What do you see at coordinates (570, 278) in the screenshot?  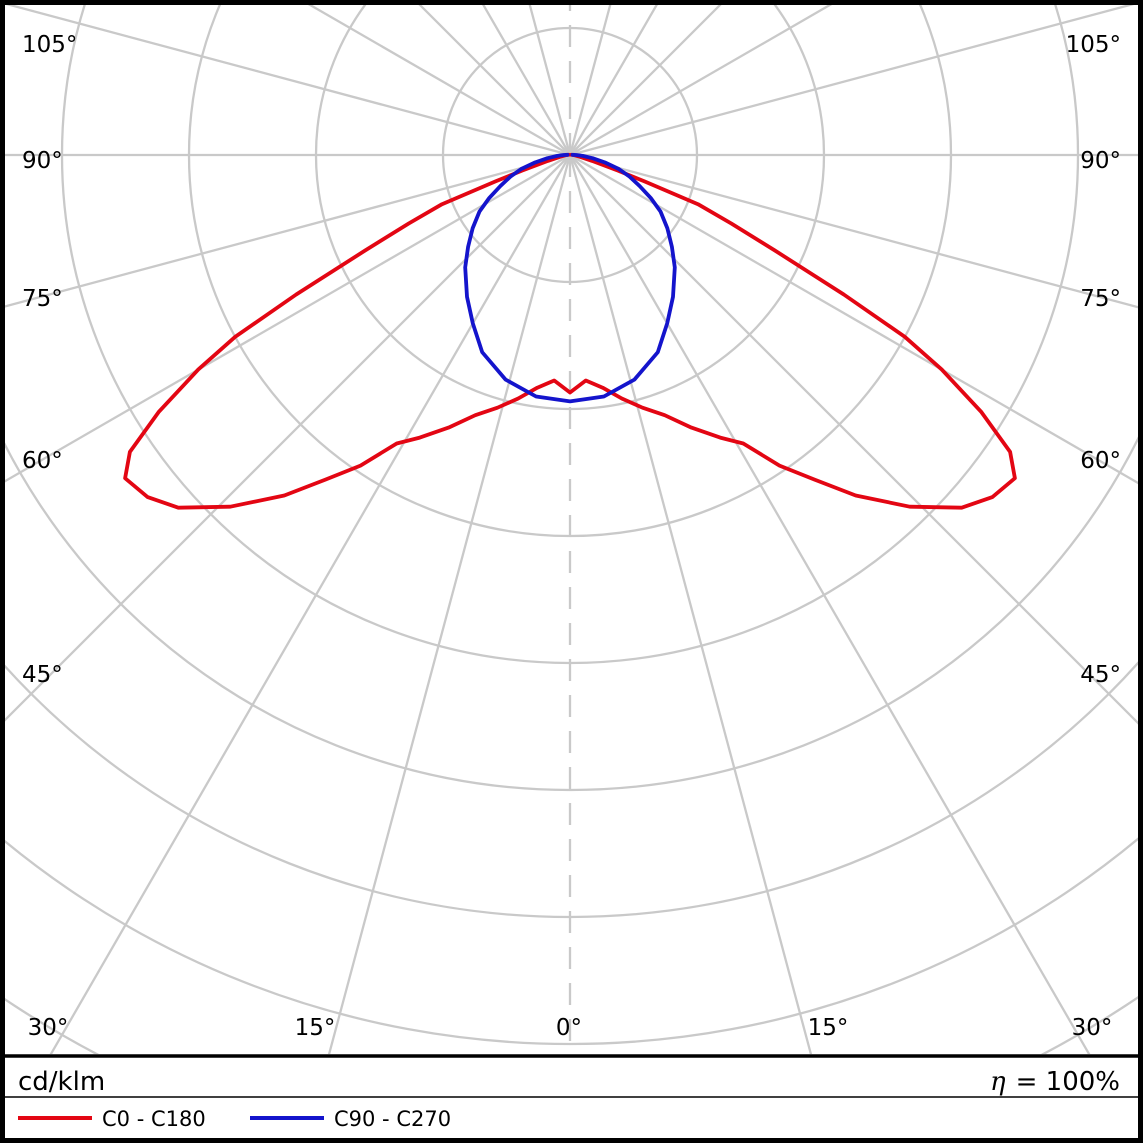 I see `c90-c270-curve` at bounding box center [570, 278].